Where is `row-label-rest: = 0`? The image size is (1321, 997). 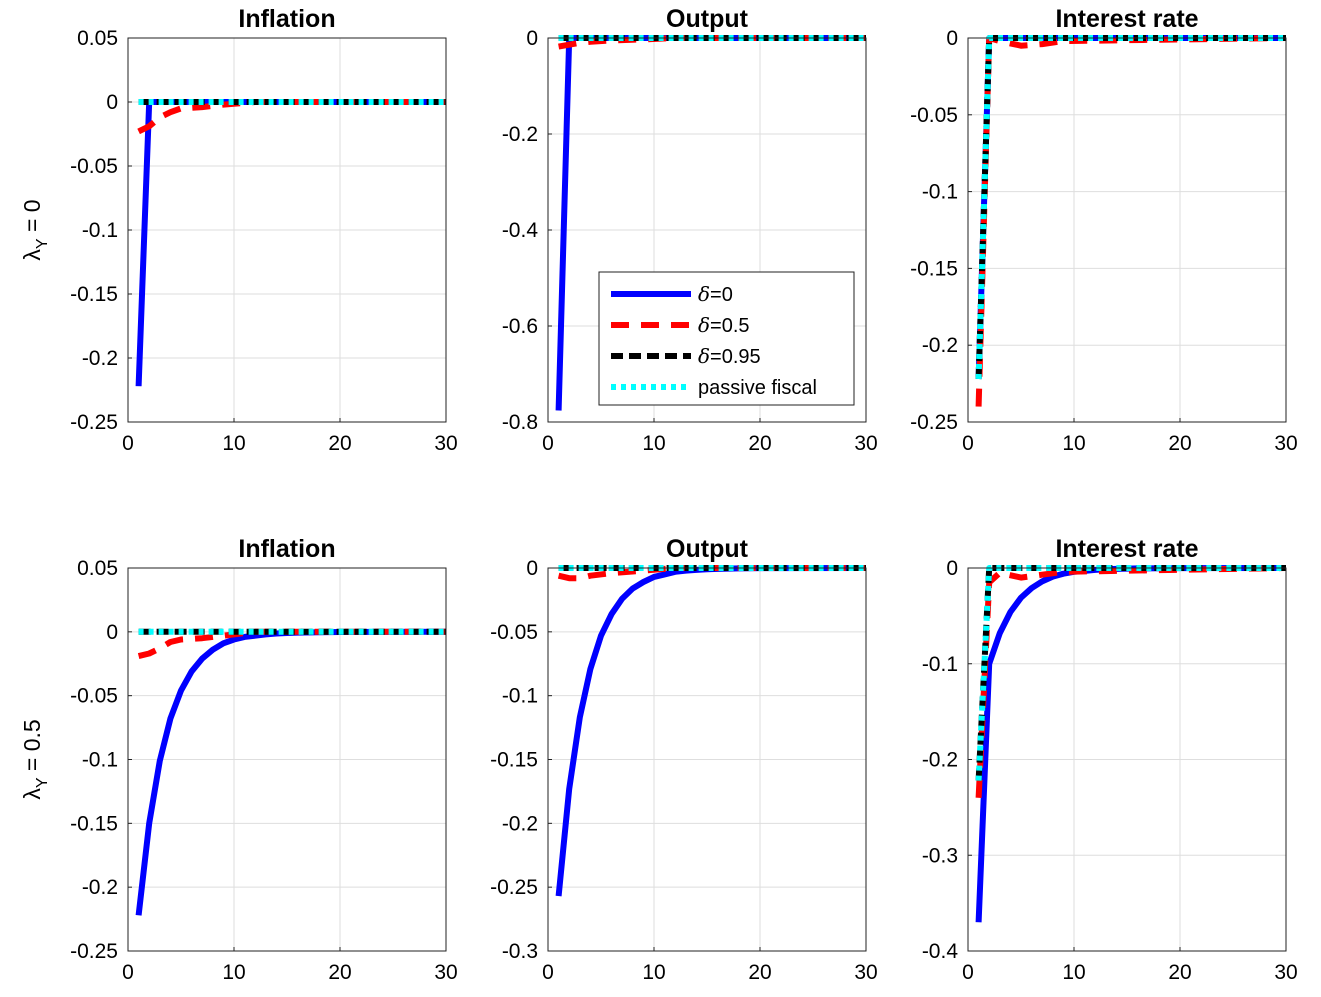 row-label-rest: = 0 is located at coordinates (32, 218).